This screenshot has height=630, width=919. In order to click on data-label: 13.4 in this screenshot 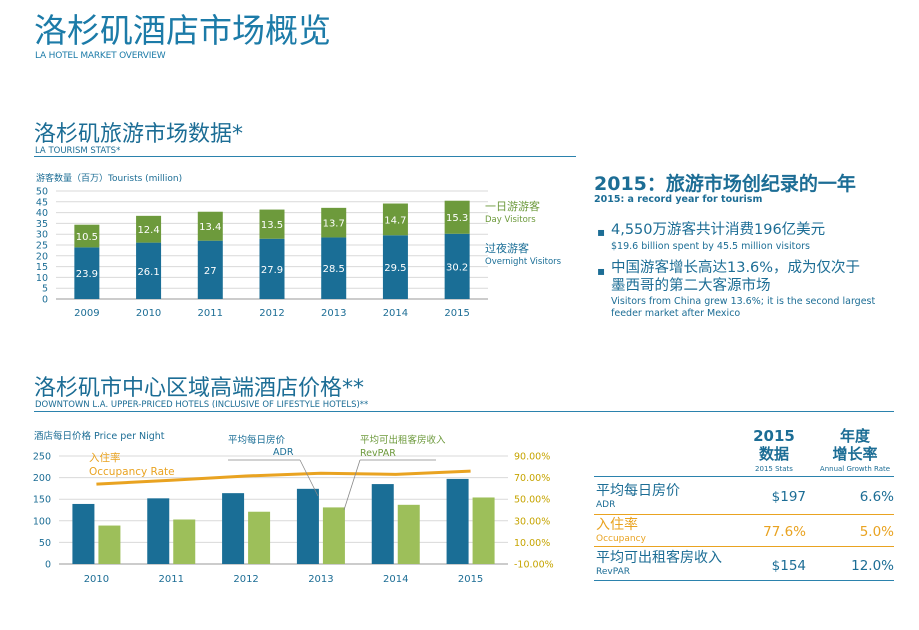, I will do `click(210, 227)`.